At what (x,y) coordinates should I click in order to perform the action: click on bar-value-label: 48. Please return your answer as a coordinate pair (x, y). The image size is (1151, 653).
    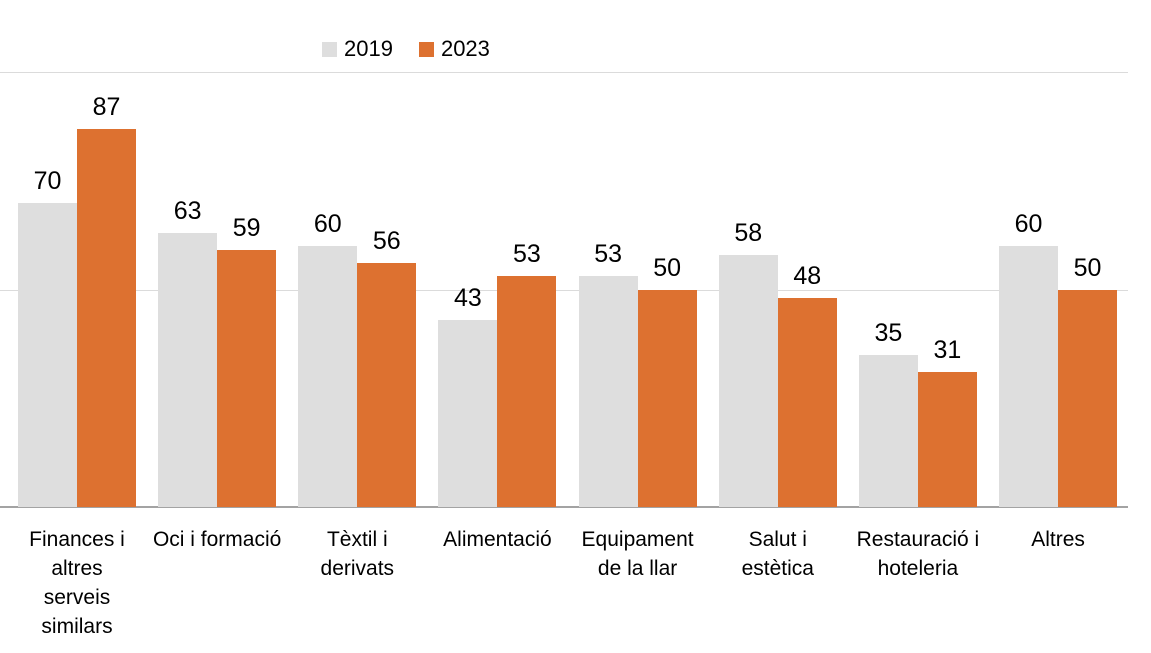
    Looking at the image, I should click on (807, 276).